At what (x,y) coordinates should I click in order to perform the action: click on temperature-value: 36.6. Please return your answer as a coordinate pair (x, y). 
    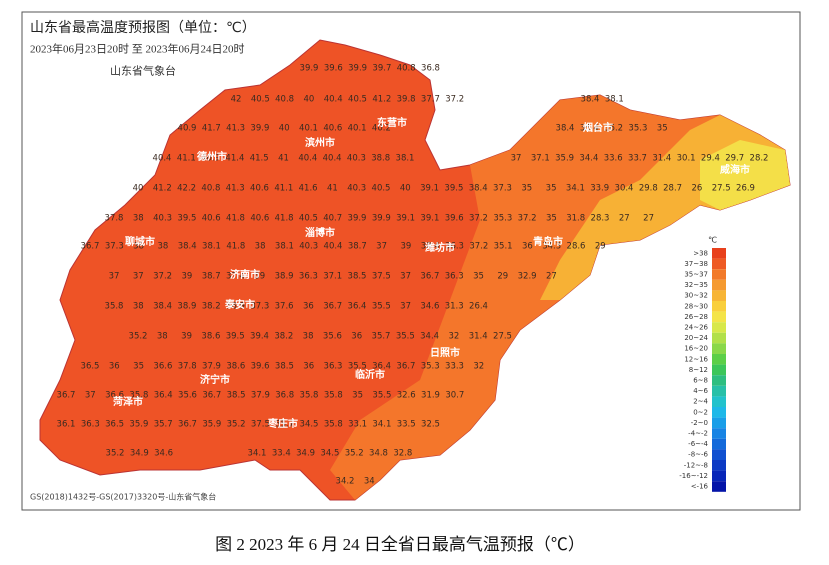
    Looking at the image, I should click on (114, 396).